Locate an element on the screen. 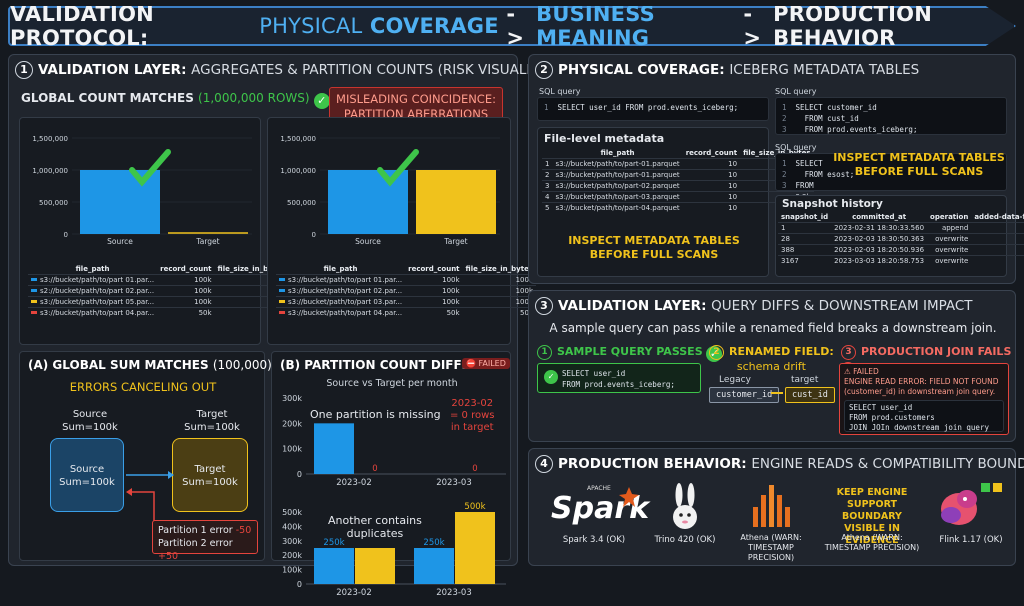 Image resolution: width=1024 pixels, height=606 pixels. title-part: BUSINESS MEANING is located at coordinates (595, 26).